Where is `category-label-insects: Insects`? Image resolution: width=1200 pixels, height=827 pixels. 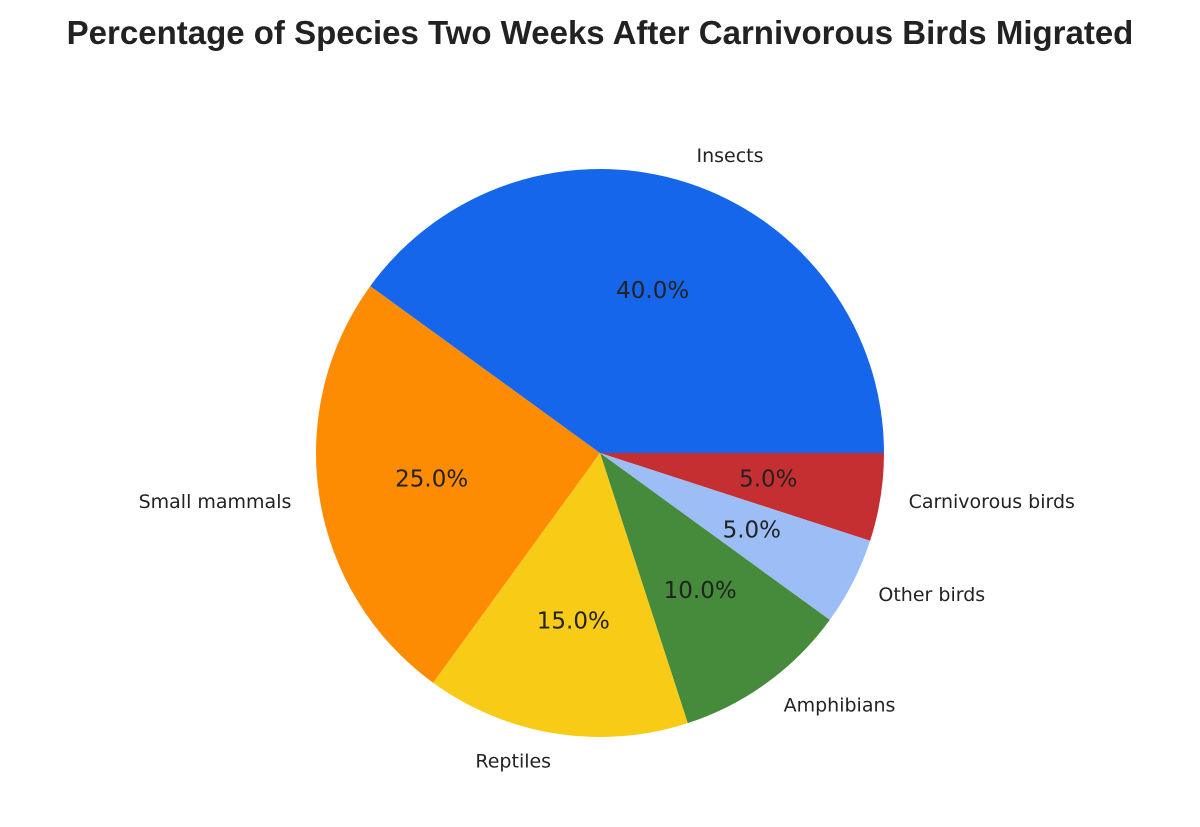 category-label-insects: Insects is located at coordinates (730, 156).